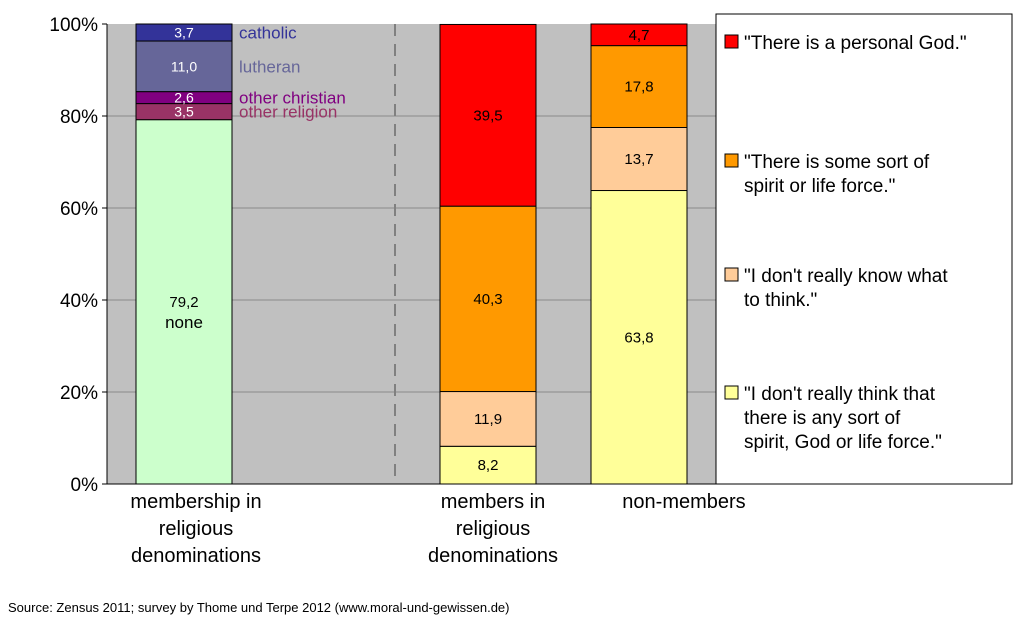 The height and width of the screenshot is (634, 1019). I want to click on y-tick-label: 60%, so click(79, 209).